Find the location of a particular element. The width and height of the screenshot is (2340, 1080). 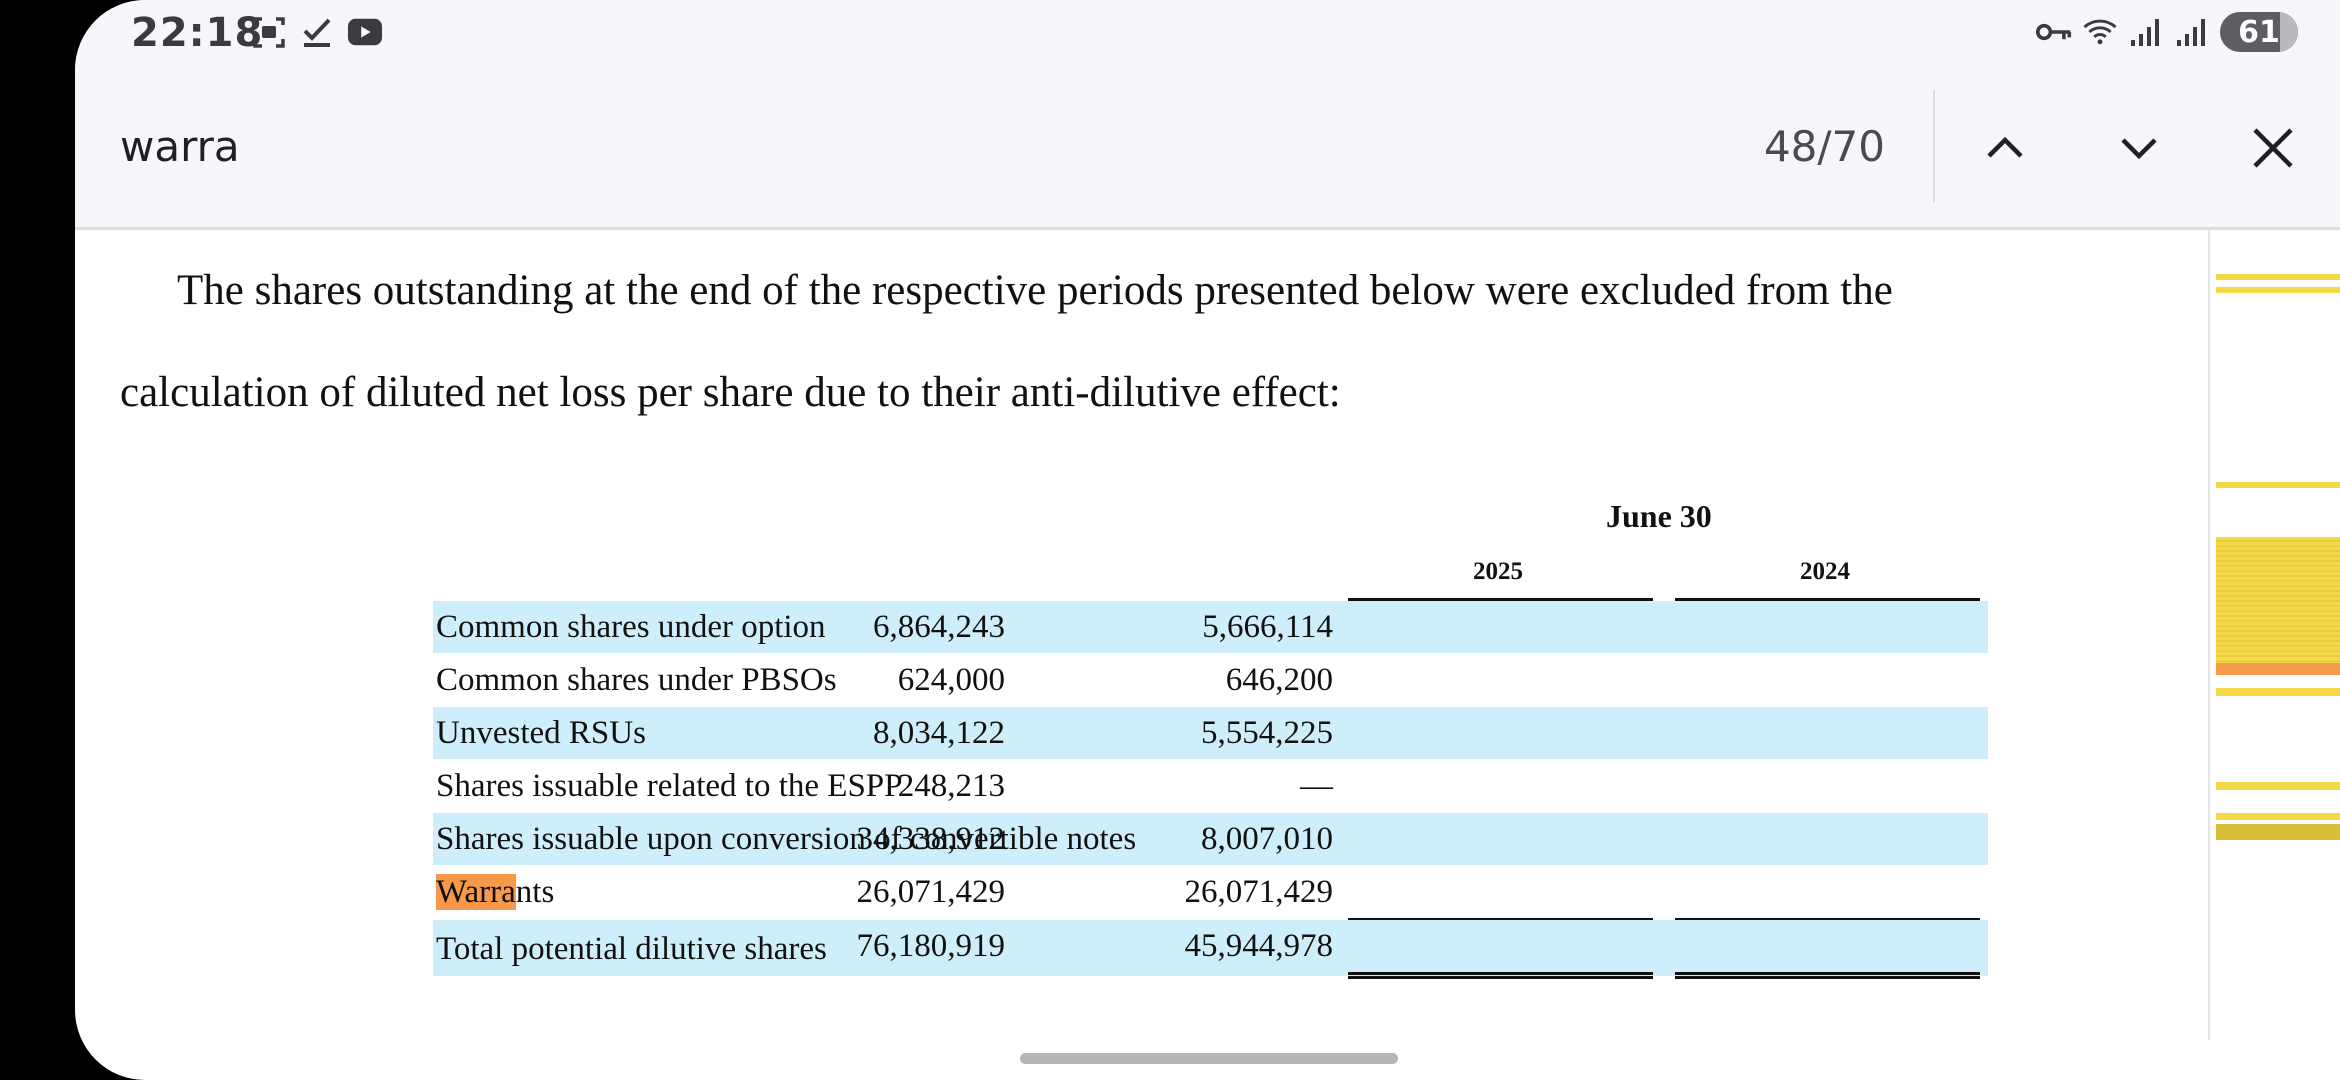

match-count: 48/70 is located at coordinates (1824, 146).